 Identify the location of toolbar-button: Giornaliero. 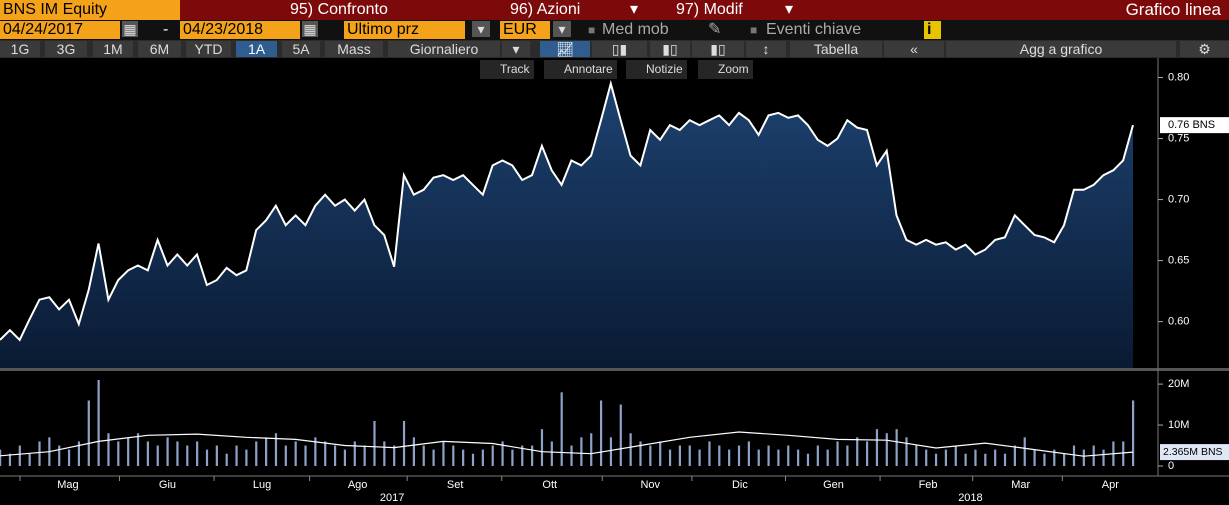
(444, 49).